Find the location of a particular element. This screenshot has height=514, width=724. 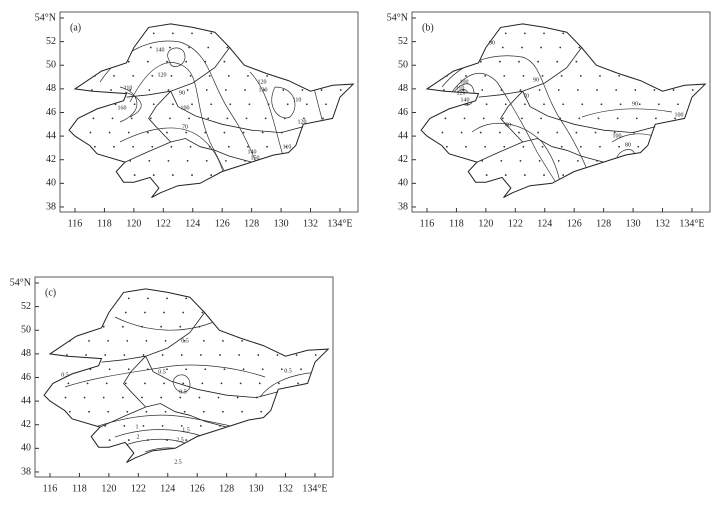

y-tick-label: 52 is located at coordinates (26, 306).